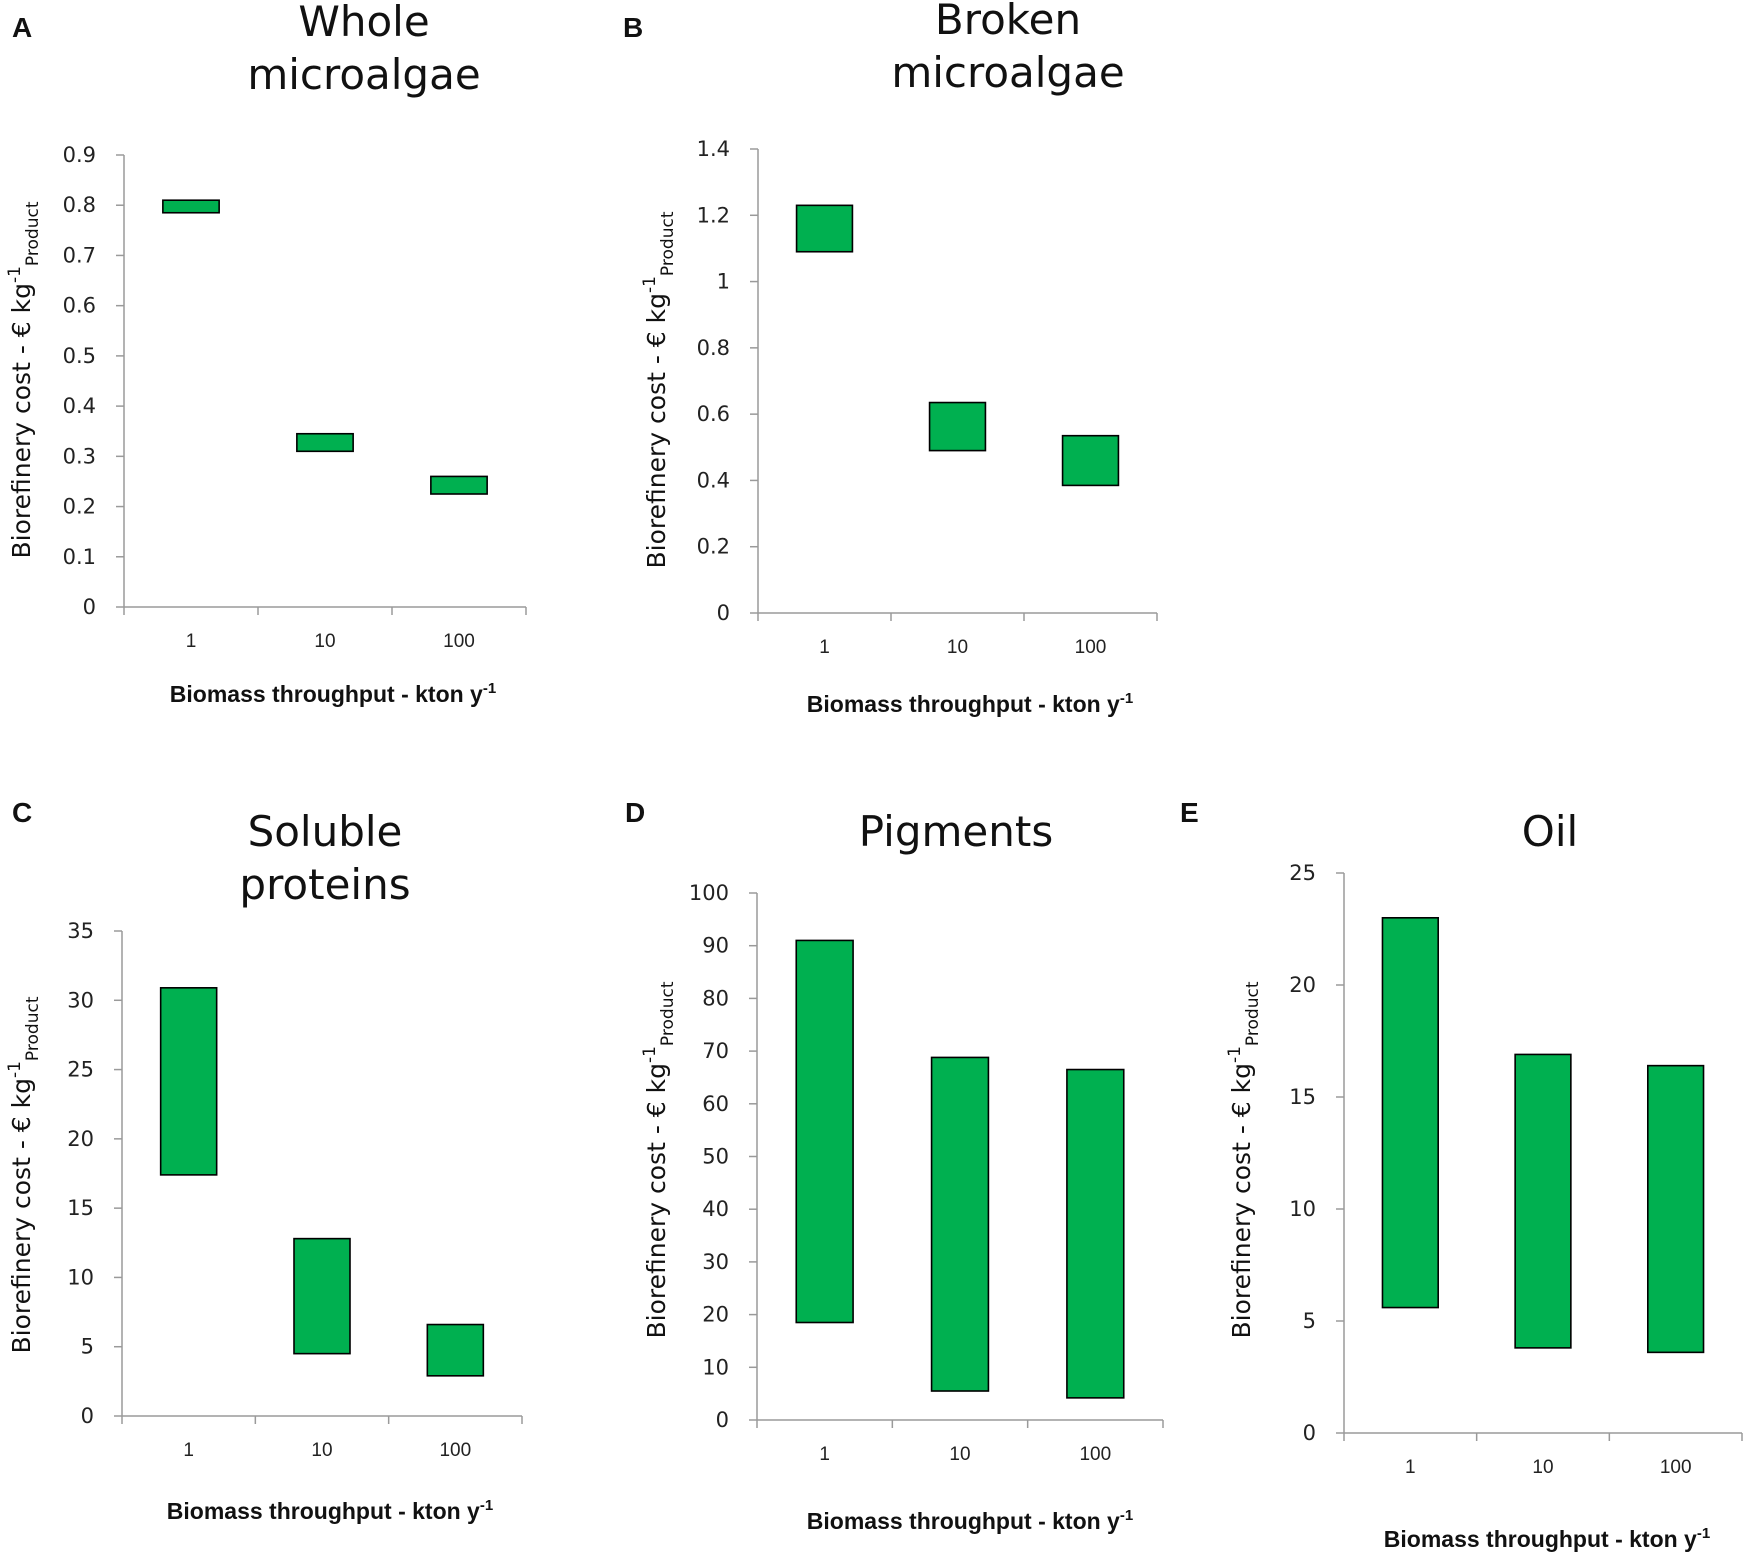 The image size is (1750, 1558). What do you see at coordinates (715, 1051) in the screenshot?
I see `y-tick-label: 70` at bounding box center [715, 1051].